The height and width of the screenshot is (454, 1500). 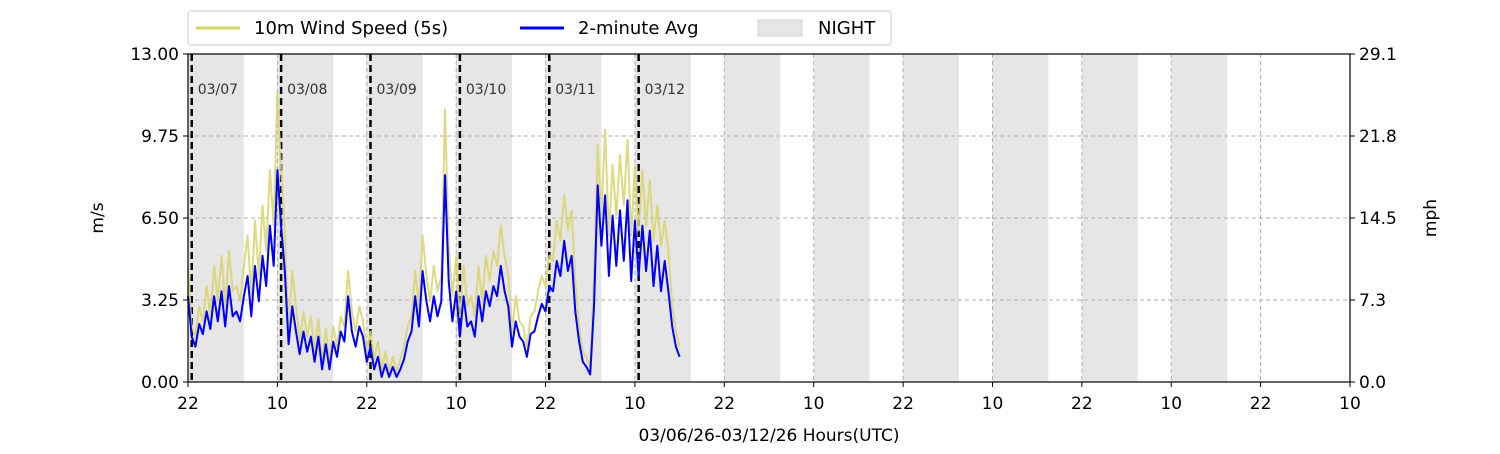 What do you see at coordinates (638, 28) in the screenshot?
I see `legend-label: 2-minute Avg` at bounding box center [638, 28].